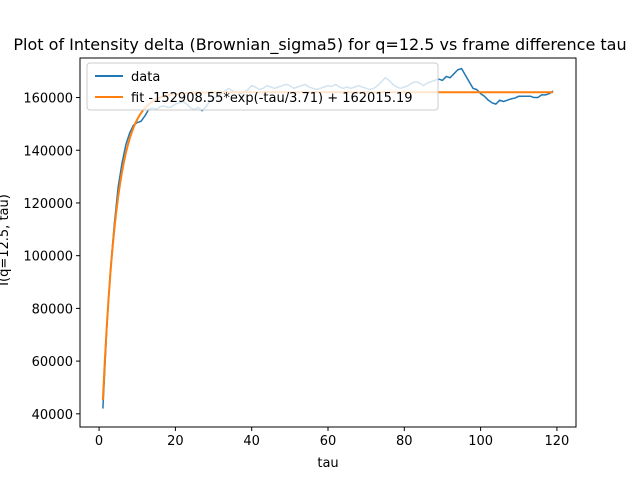 The width and height of the screenshot is (640, 480). What do you see at coordinates (99, 441) in the screenshot?
I see `x-tick-label: 0` at bounding box center [99, 441].